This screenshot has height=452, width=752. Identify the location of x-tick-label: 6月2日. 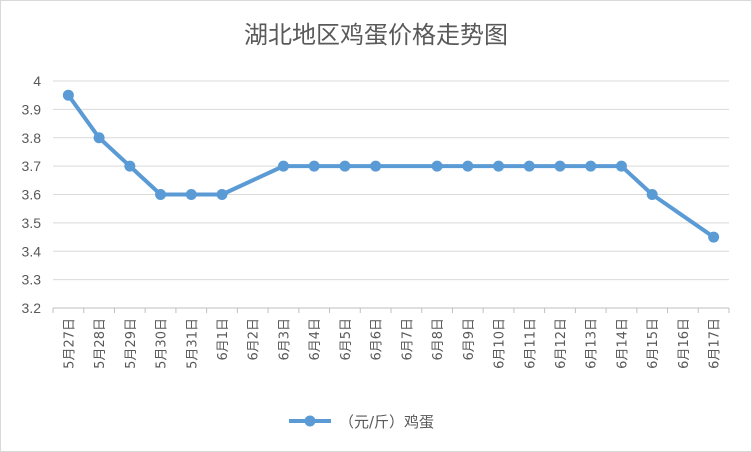
(254, 339).